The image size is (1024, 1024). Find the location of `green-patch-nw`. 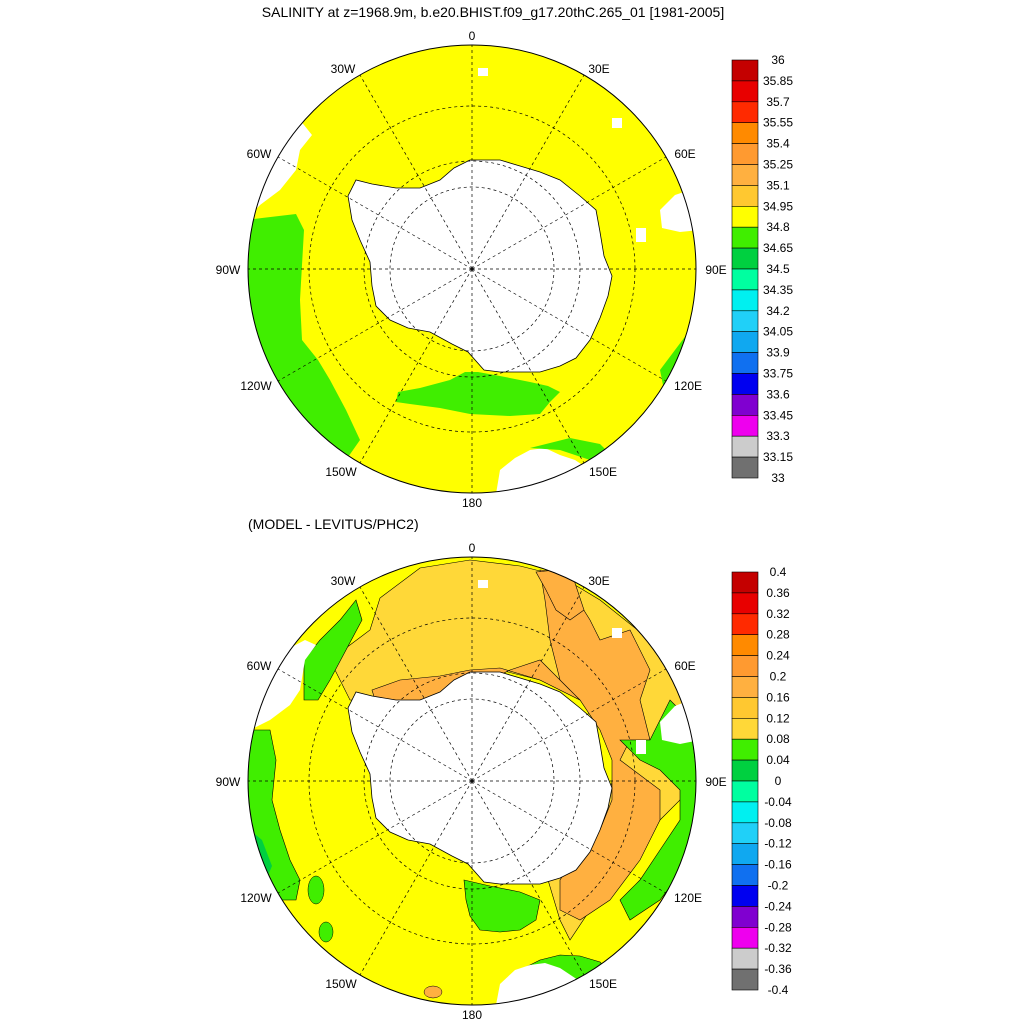

green-patch-nw is located at coordinates (333, 650).